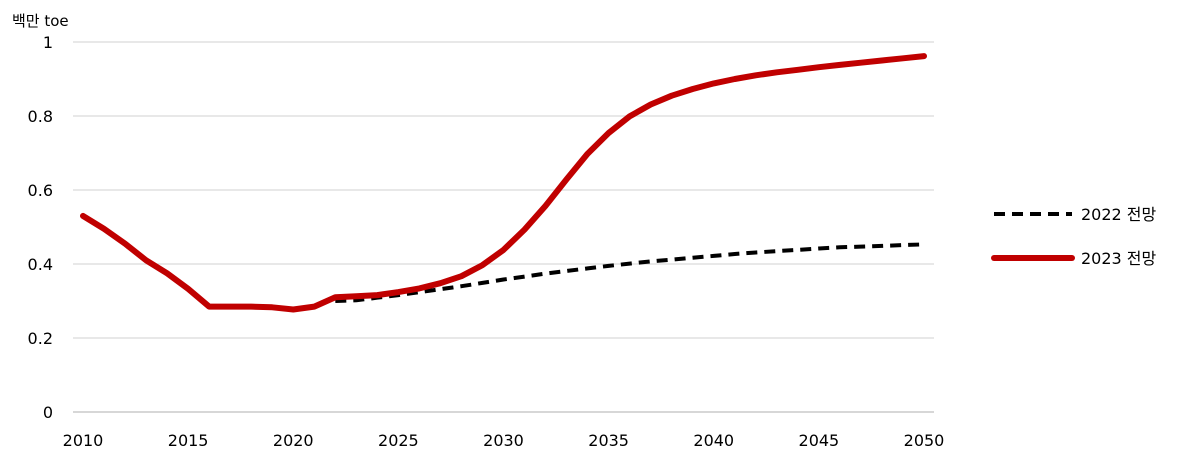 The image size is (1200, 471). Describe the element at coordinates (40, 21) in the screenshot. I see `y-axis-unit-label: 백만 toe` at that location.